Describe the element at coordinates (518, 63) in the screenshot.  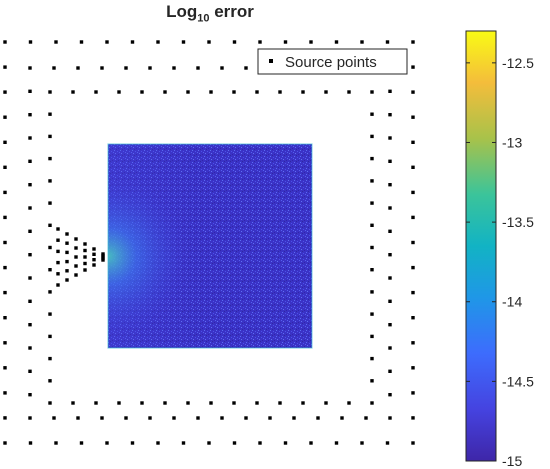
I see `colorbar-tick-label: -12.5` at that location.